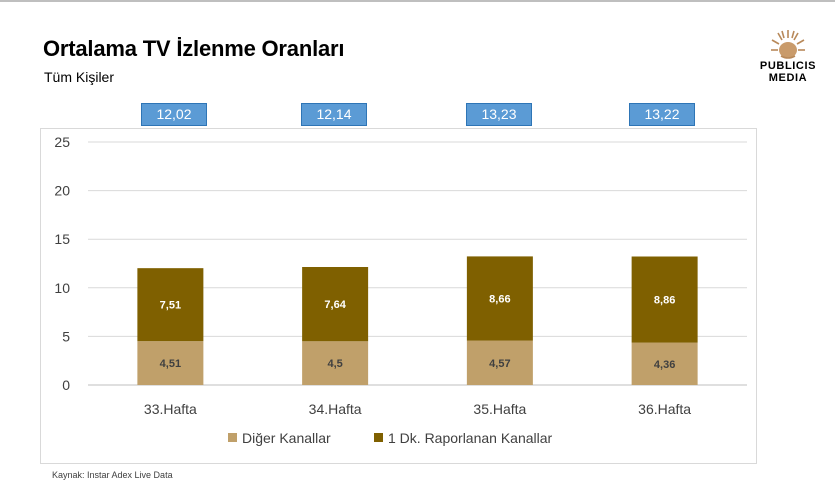  What do you see at coordinates (62, 288) in the screenshot?
I see `y-tick-label: 10` at bounding box center [62, 288].